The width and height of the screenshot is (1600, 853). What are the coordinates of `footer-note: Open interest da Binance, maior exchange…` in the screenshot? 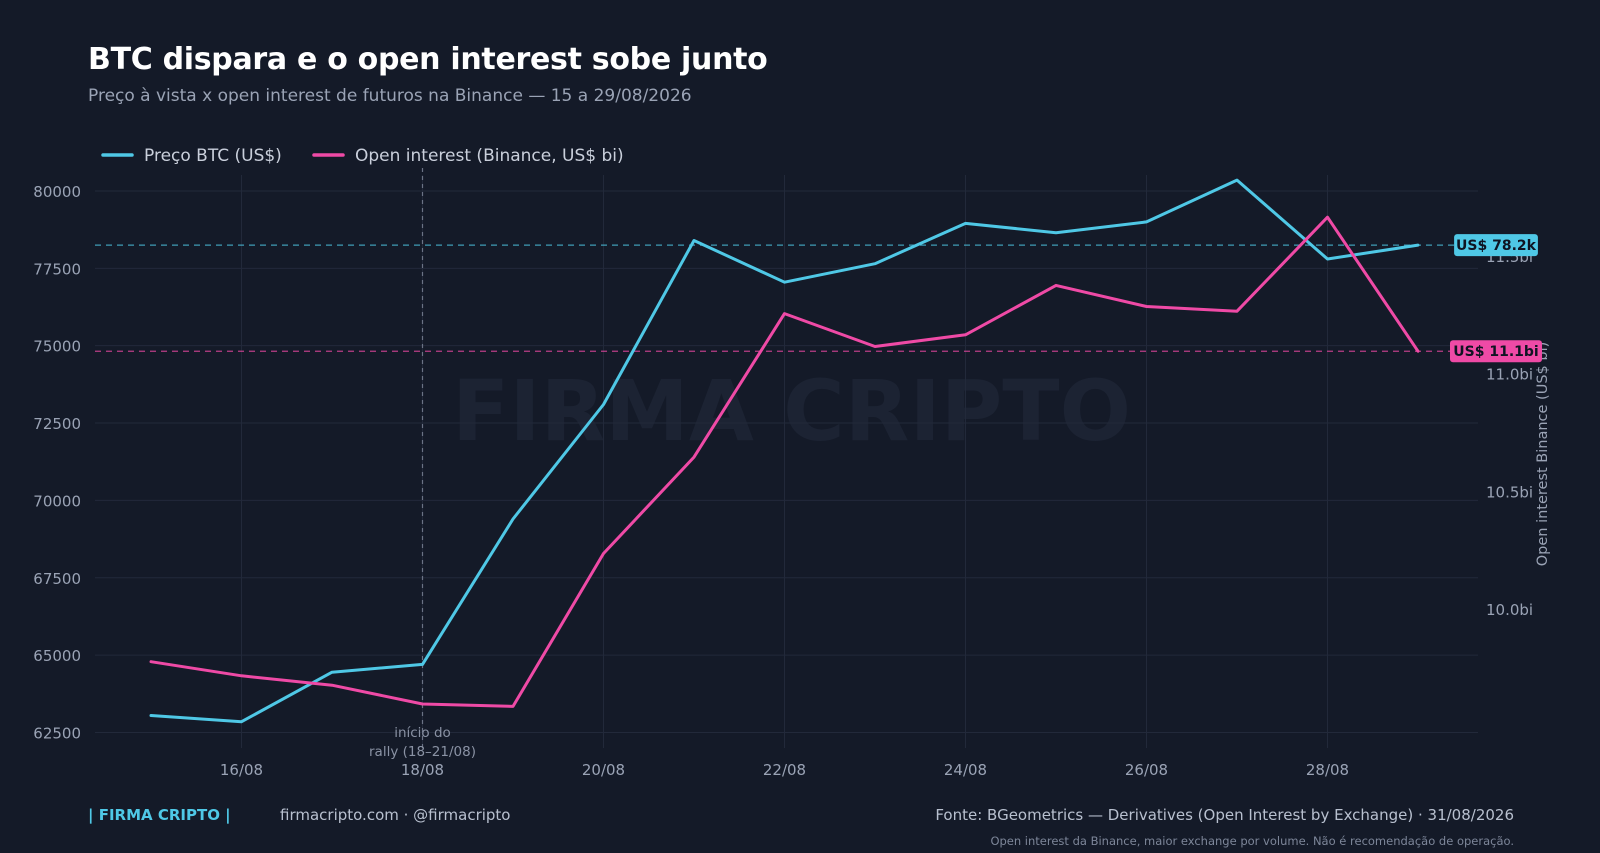 It's located at (1252, 841).